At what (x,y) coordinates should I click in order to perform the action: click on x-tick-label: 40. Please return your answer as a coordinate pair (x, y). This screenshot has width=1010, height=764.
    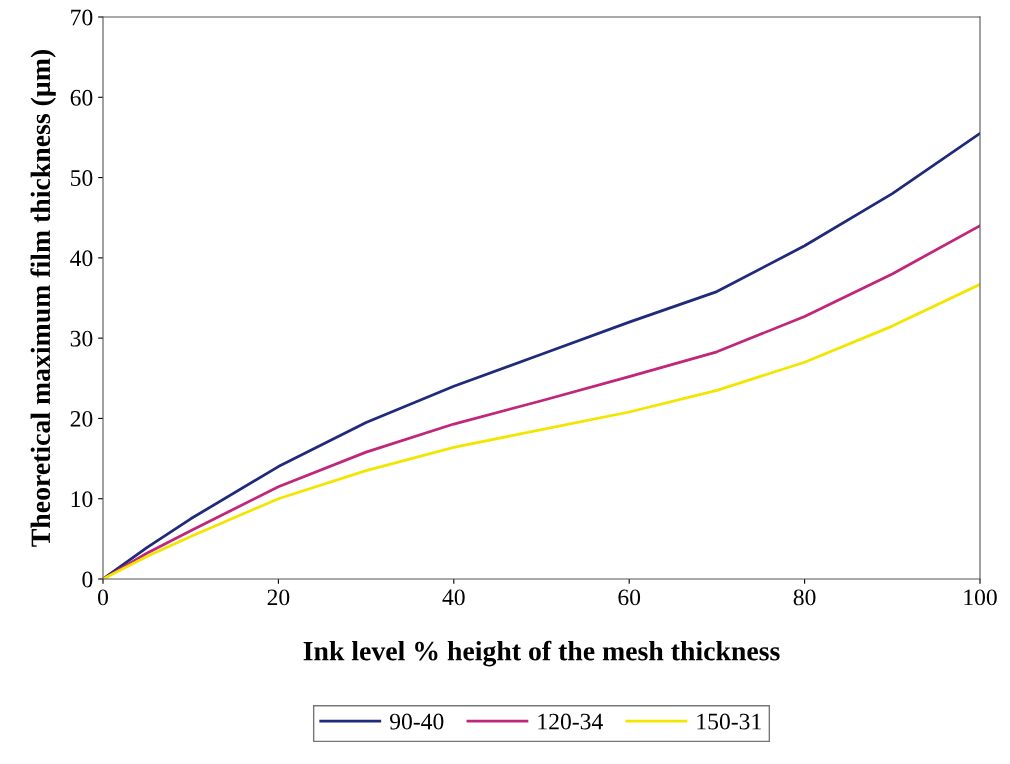
    Looking at the image, I should click on (453, 597).